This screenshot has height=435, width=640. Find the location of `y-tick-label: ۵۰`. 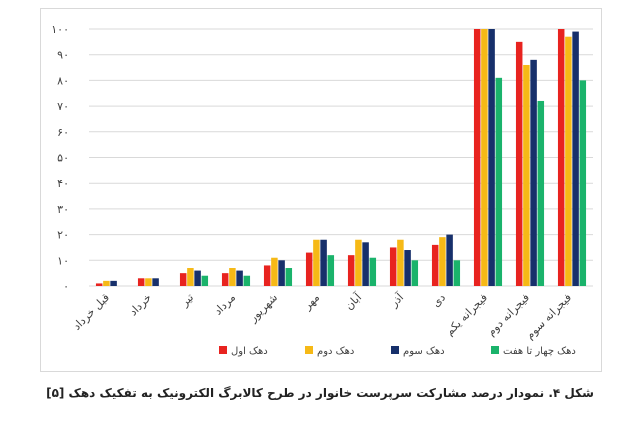

y-tick-label: ۵۰ is located at coordinates (63, 158).